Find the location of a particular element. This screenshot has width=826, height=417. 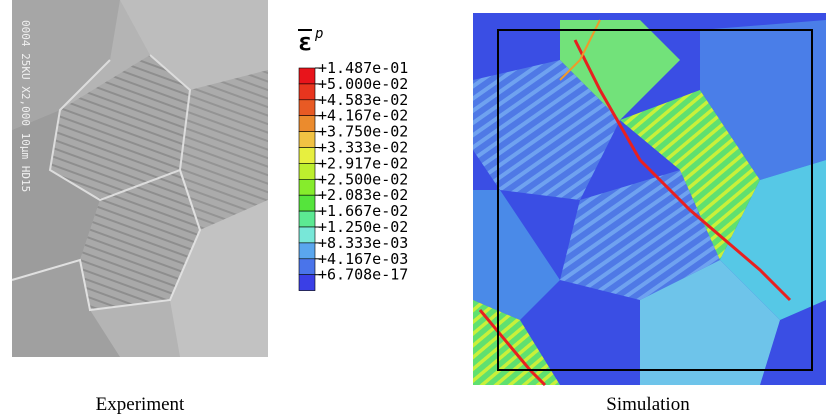

legend-symbol: ε is located at coordinates (305, 42).